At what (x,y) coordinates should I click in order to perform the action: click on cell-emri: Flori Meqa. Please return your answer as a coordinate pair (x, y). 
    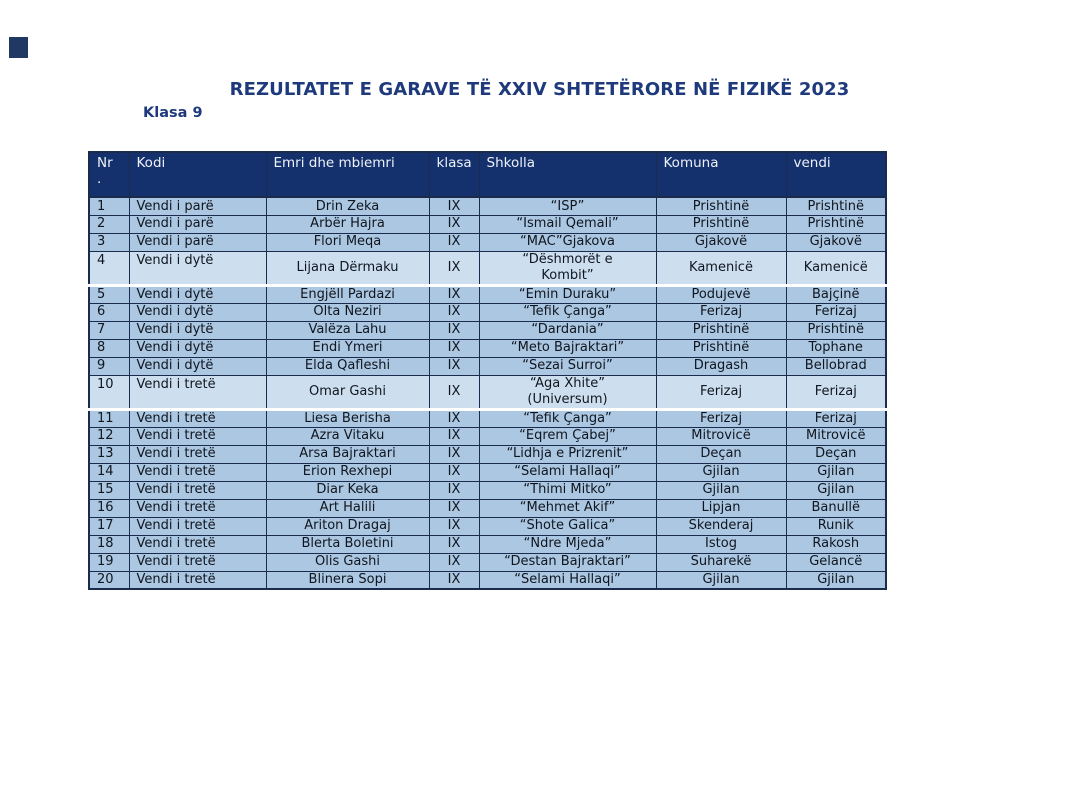
    Looking at the image, I should click on (347, 242).